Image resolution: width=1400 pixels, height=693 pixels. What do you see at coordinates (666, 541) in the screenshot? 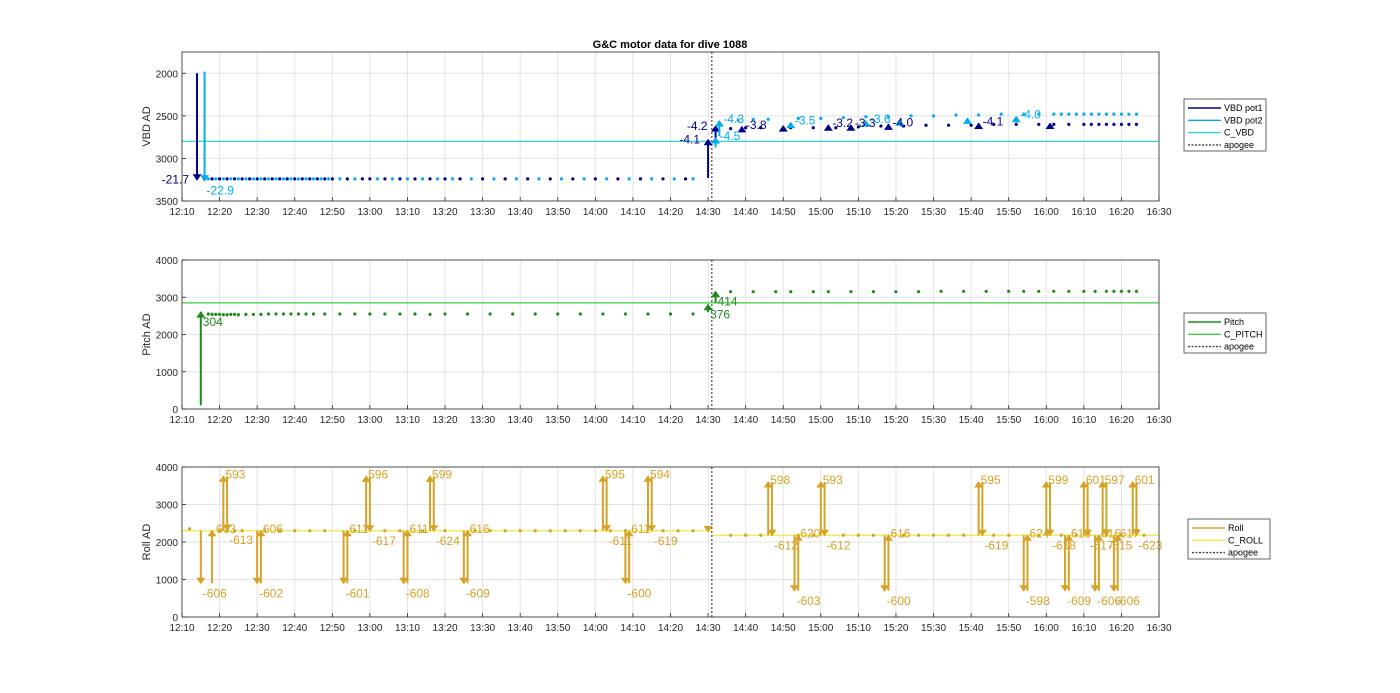
I see `move-label: -619` at bounding box center [666, 541].